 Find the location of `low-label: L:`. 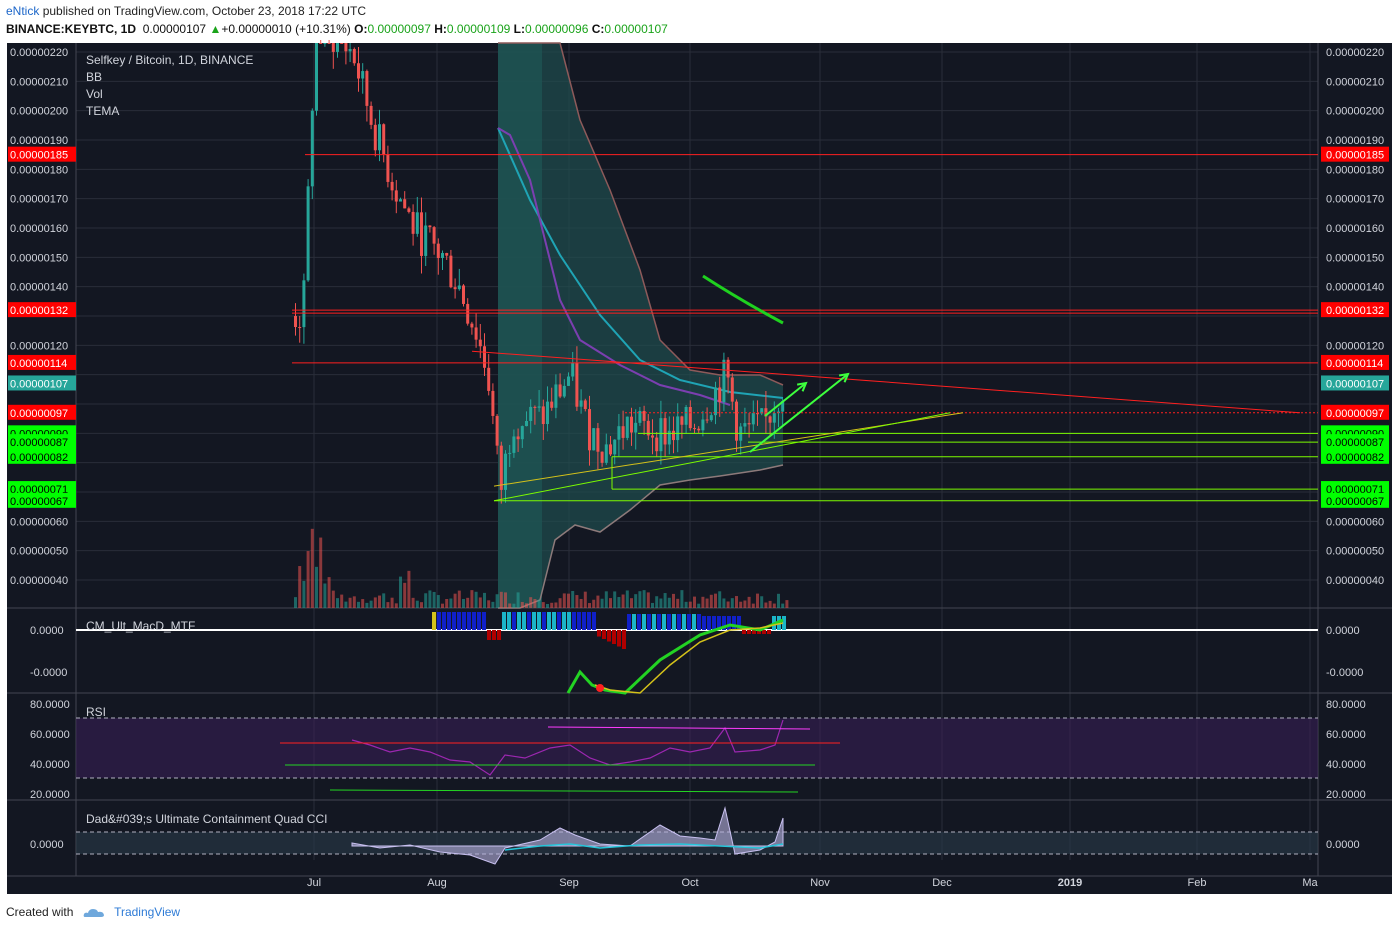

low-label: L: is located at coordinates (519, 29).